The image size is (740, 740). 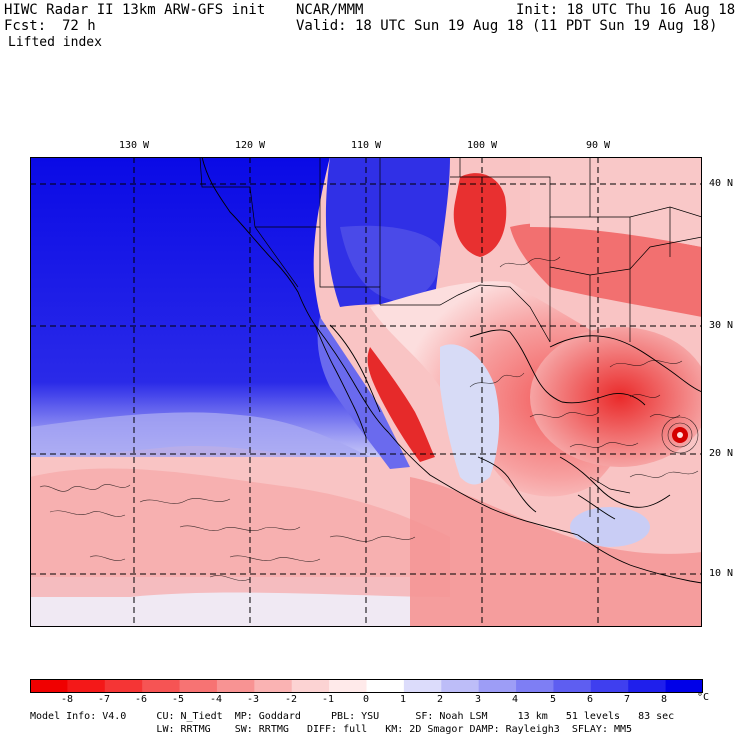 What do you see at coordinates (703, 697) in the screenshot?
I see `colorbar-unit: °C` at bounding box center [703, 697].